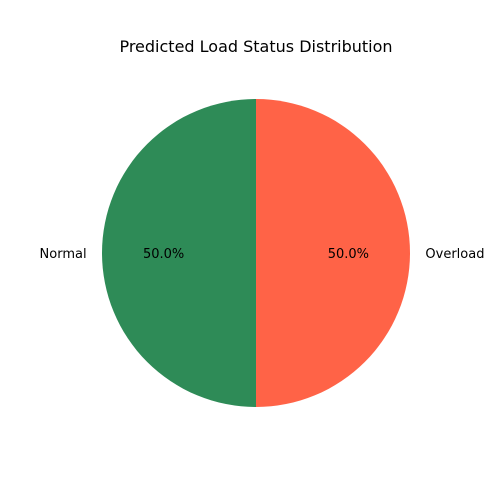  What do you see at coordinates (255, 46) in the screenshot?
I see `chart-title: Predicted Load Status Distribution` at bounding box center [255, 46].